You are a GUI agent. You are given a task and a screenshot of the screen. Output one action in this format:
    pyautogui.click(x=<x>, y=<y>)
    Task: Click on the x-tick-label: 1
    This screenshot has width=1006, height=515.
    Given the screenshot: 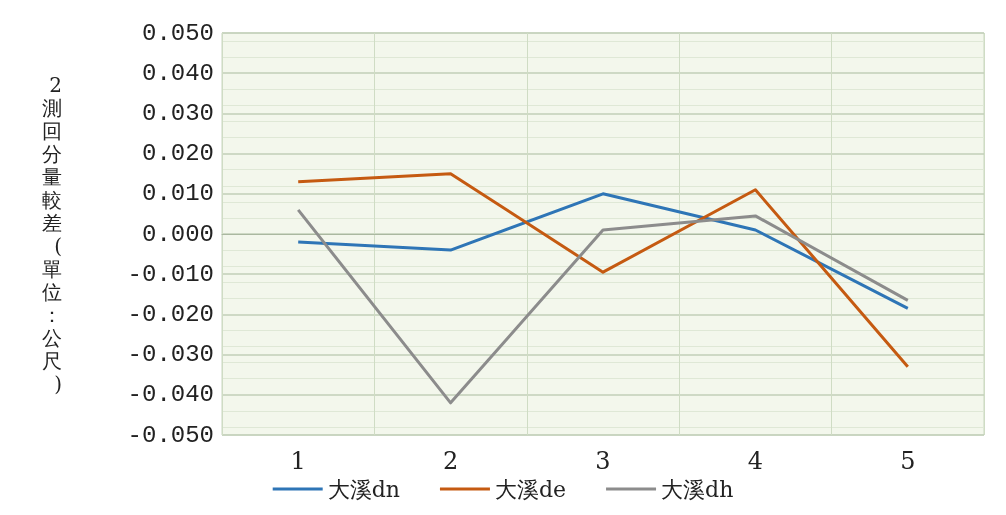 What is the action you would take?
    pyautogui.click(x=298, y=461)
    